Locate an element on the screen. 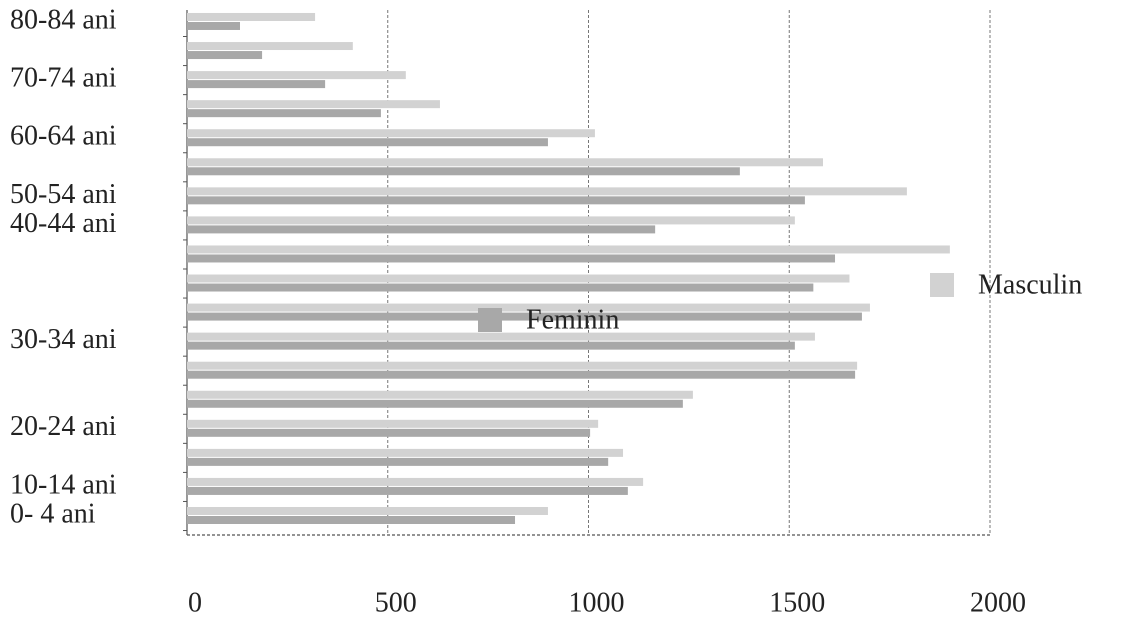 This screenshot has width=1126, height=623. y-tick-label: 20-24 ani is located at coordinates (63, 426).